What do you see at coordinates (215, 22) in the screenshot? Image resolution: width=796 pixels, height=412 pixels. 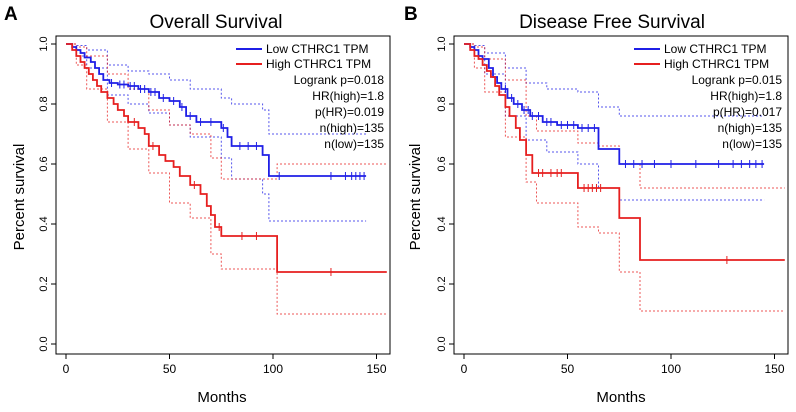 I see `chart-title: Overall Survival` at bounding box center [215, 22].